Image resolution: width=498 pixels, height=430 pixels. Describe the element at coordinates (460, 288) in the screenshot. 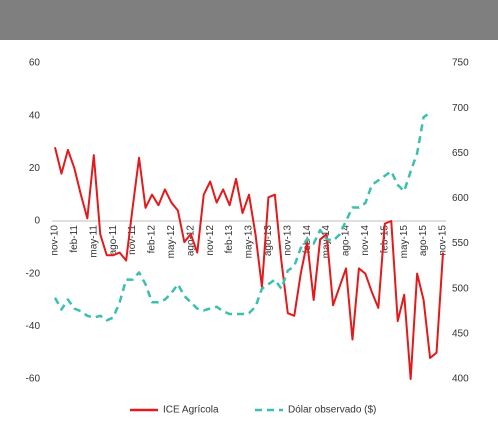

I see `y2-tick-label: 500` at that location.